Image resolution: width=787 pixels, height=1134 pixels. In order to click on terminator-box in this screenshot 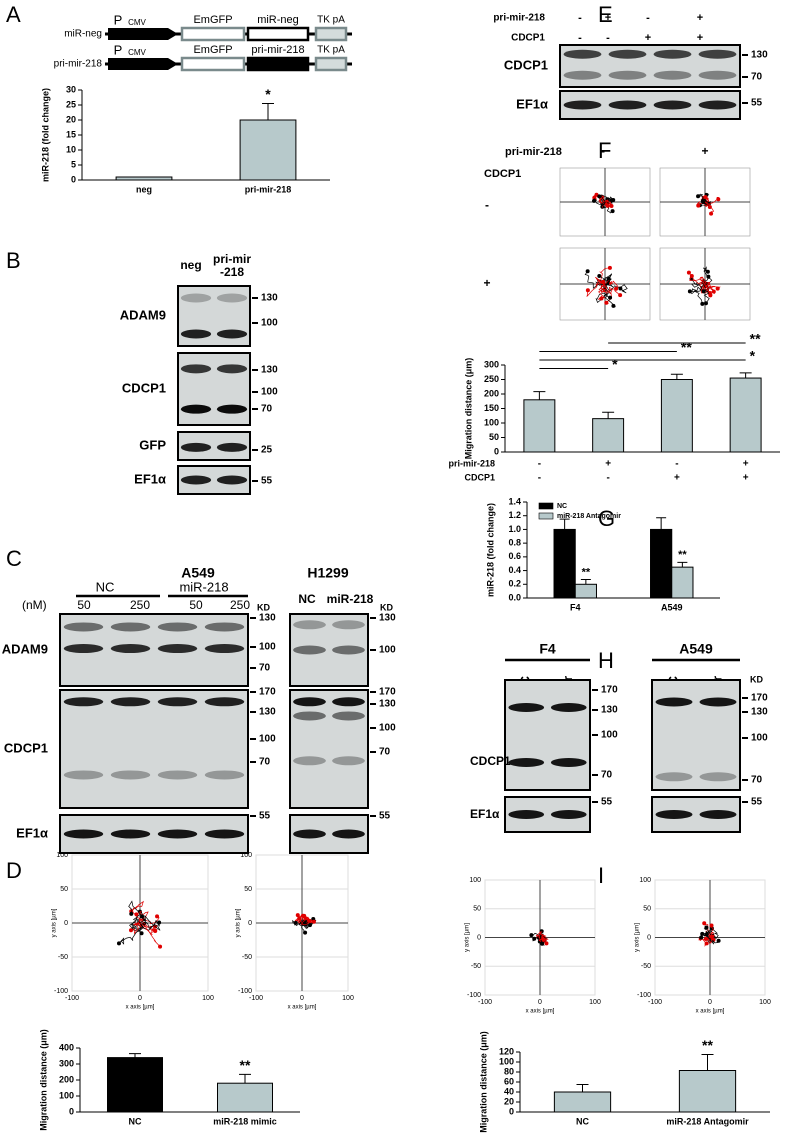, I will do `click(331, 34)`.